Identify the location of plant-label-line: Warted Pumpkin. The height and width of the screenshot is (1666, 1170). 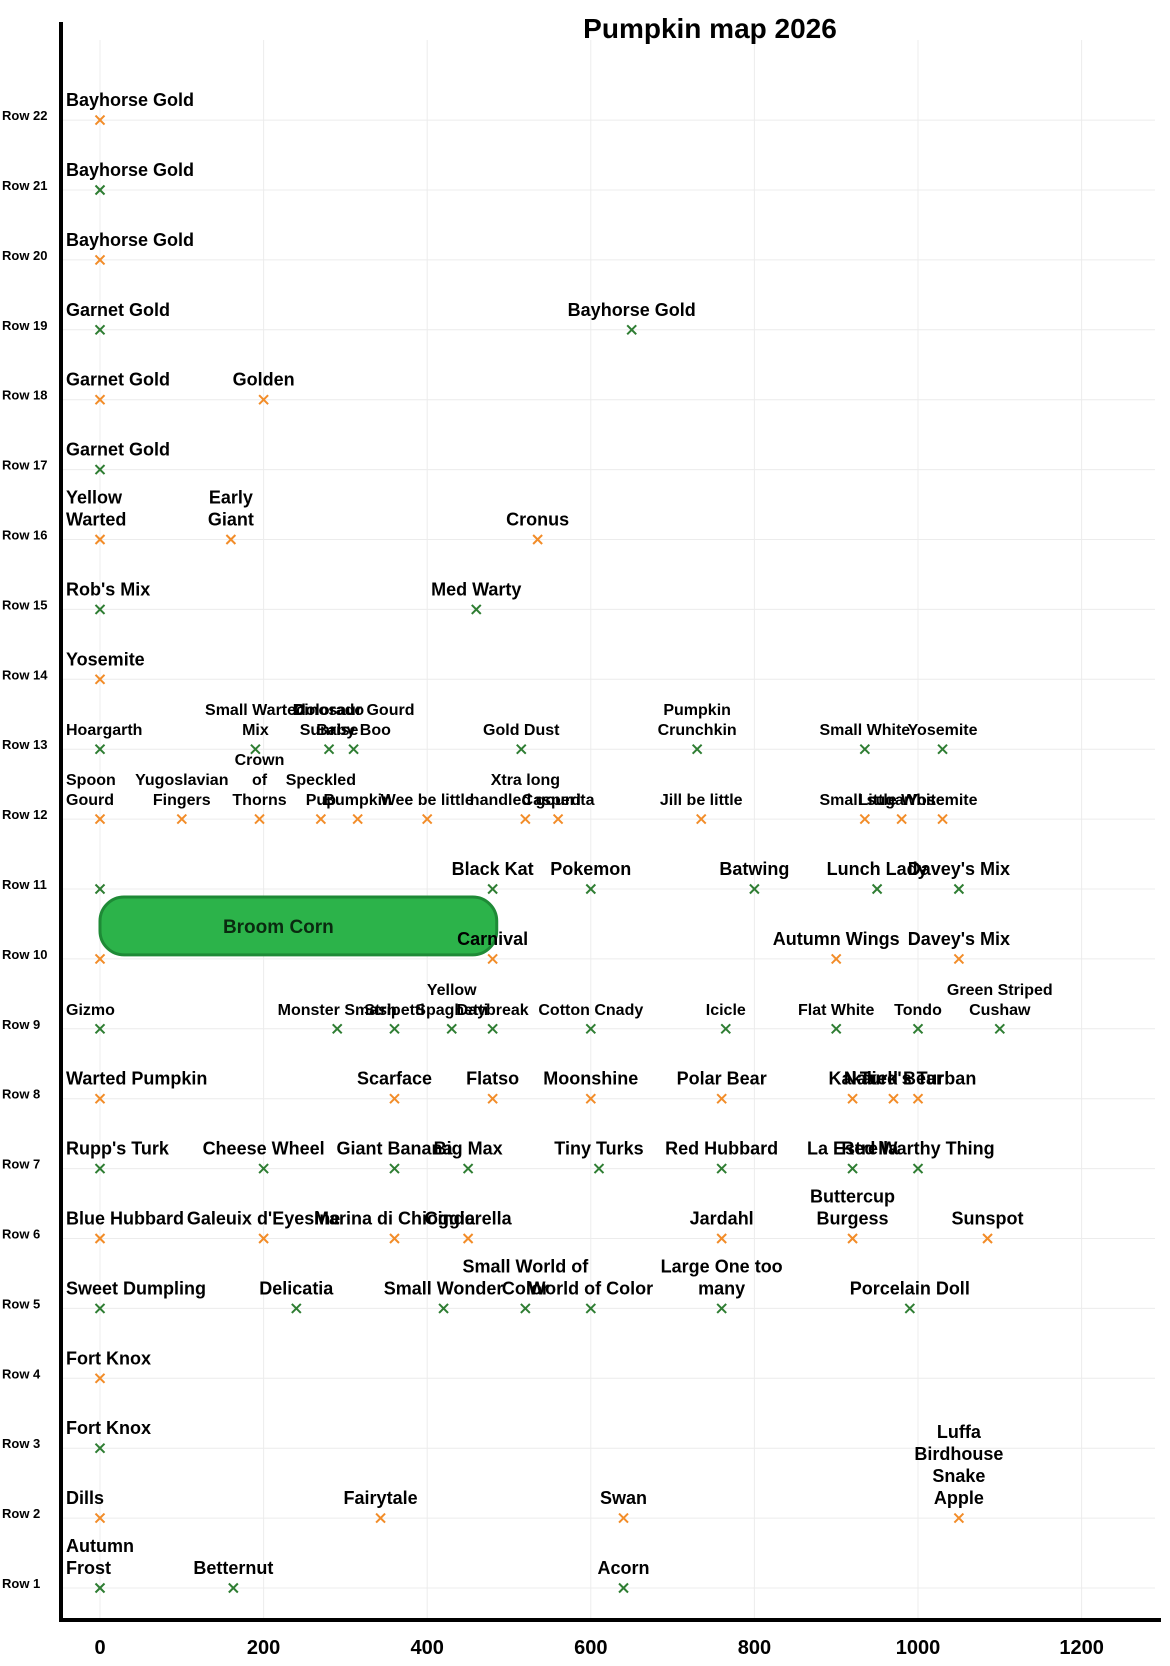
(136, 1079).